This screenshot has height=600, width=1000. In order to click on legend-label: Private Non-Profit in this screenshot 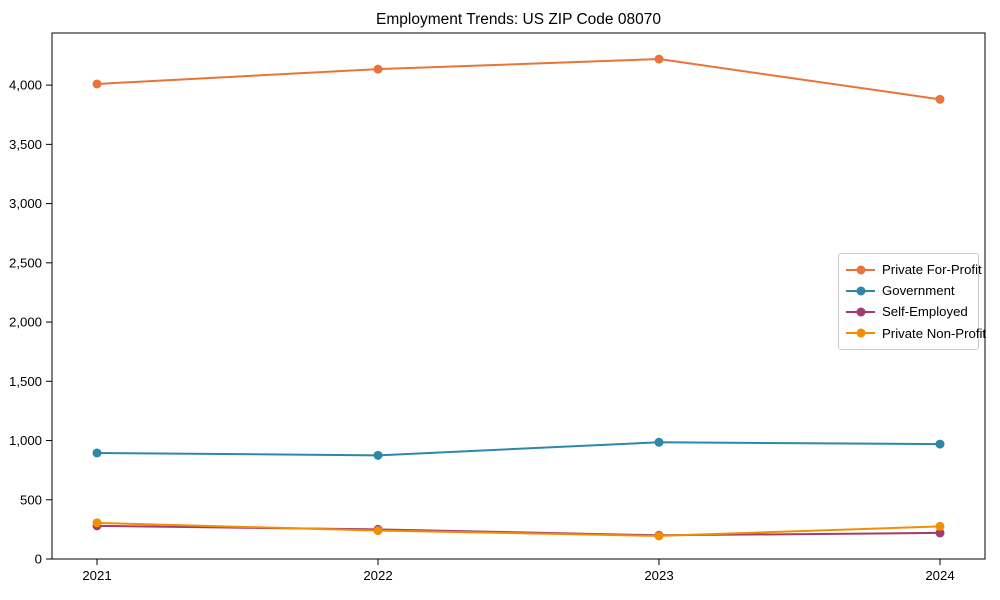, I will do `click(934, 333)`.